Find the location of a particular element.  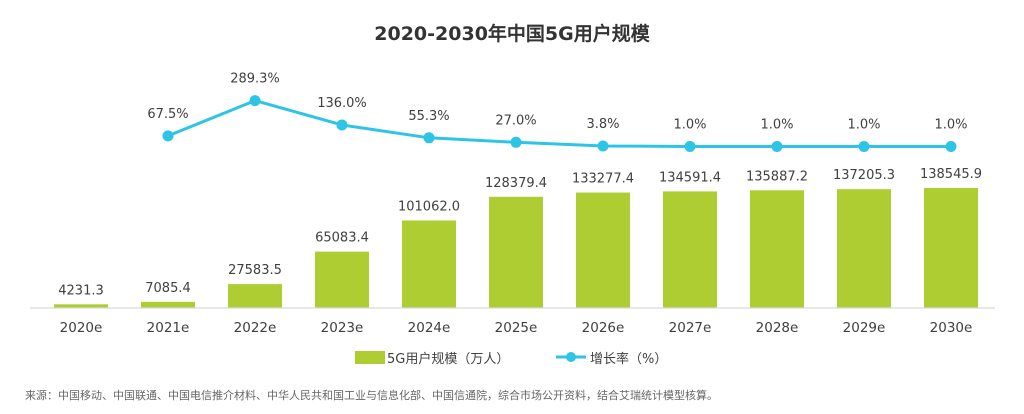

growth-rate-line is located at coordinates (559, 123).